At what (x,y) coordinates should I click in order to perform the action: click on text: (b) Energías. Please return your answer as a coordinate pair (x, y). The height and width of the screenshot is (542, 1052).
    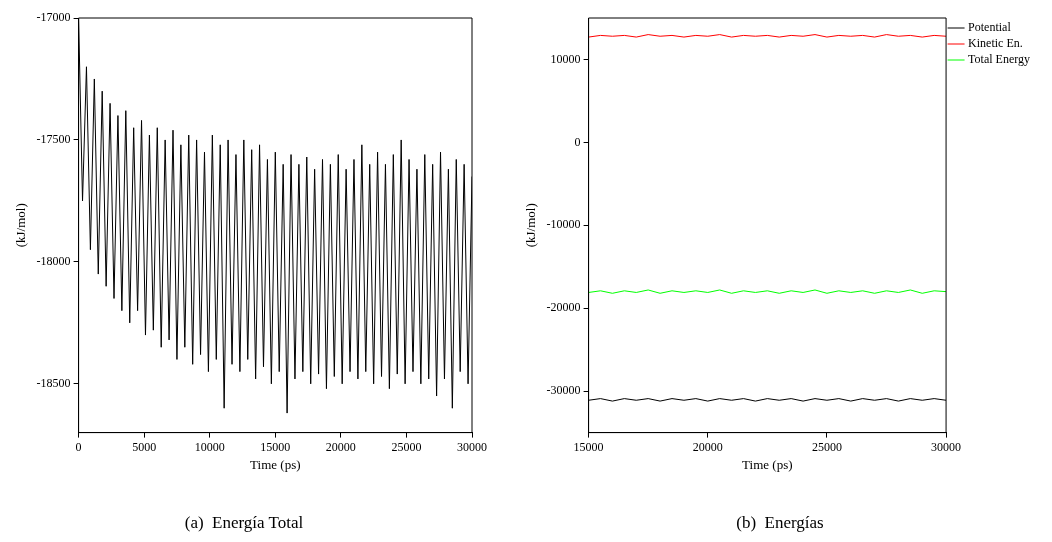
    Looking at the image, I should click on (780, 523).